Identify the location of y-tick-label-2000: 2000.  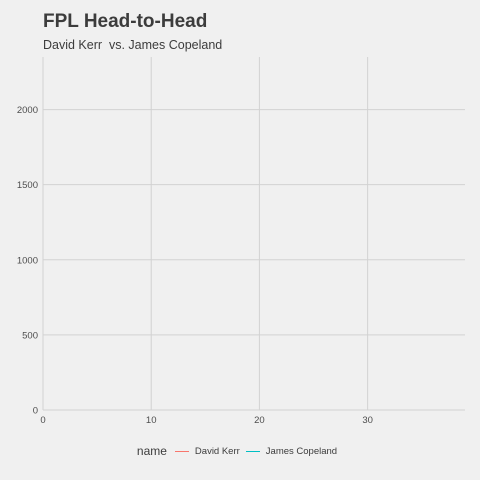
(27, 110).